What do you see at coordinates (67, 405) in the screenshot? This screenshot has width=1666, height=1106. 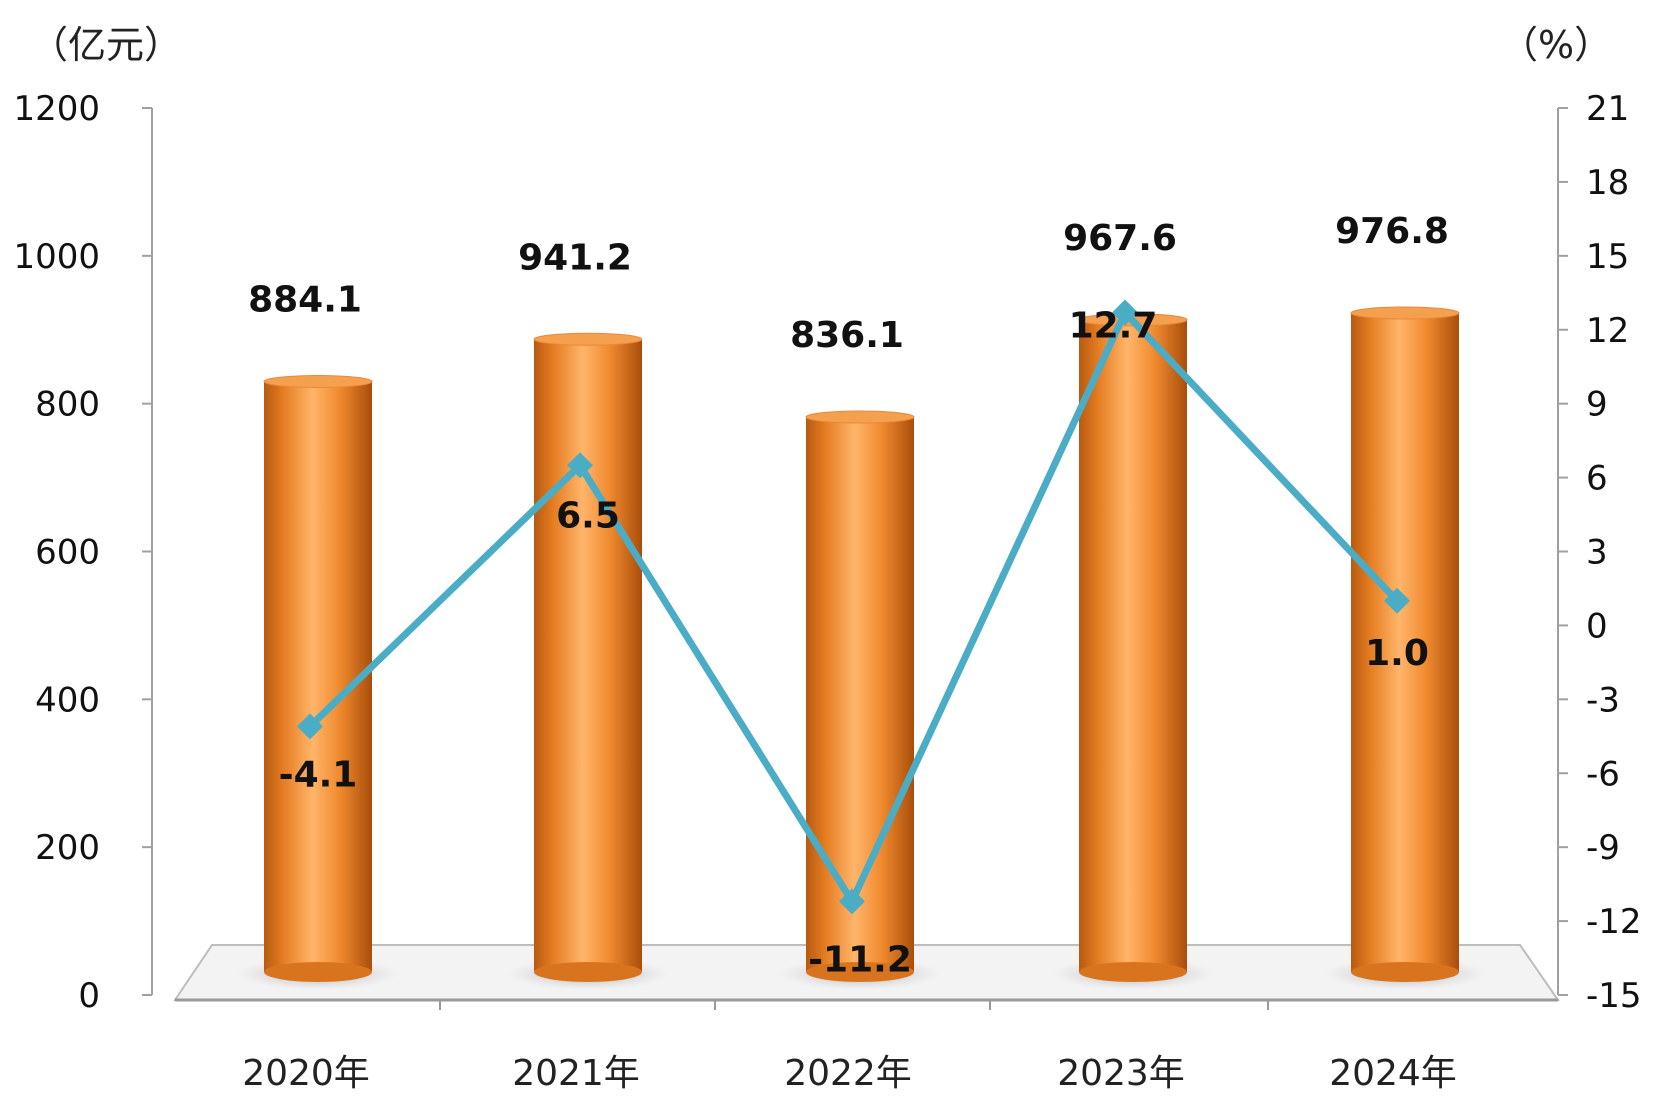 I see `left-tick-label: 800` at bounding box center [67, 405].